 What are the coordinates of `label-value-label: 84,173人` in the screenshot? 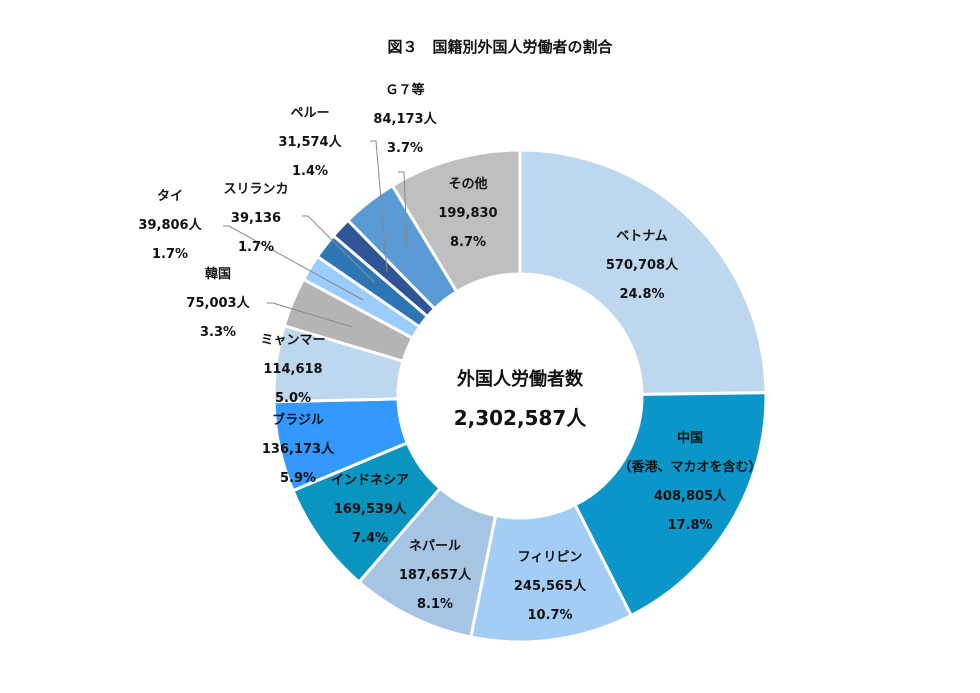 It's located at (405, 119).